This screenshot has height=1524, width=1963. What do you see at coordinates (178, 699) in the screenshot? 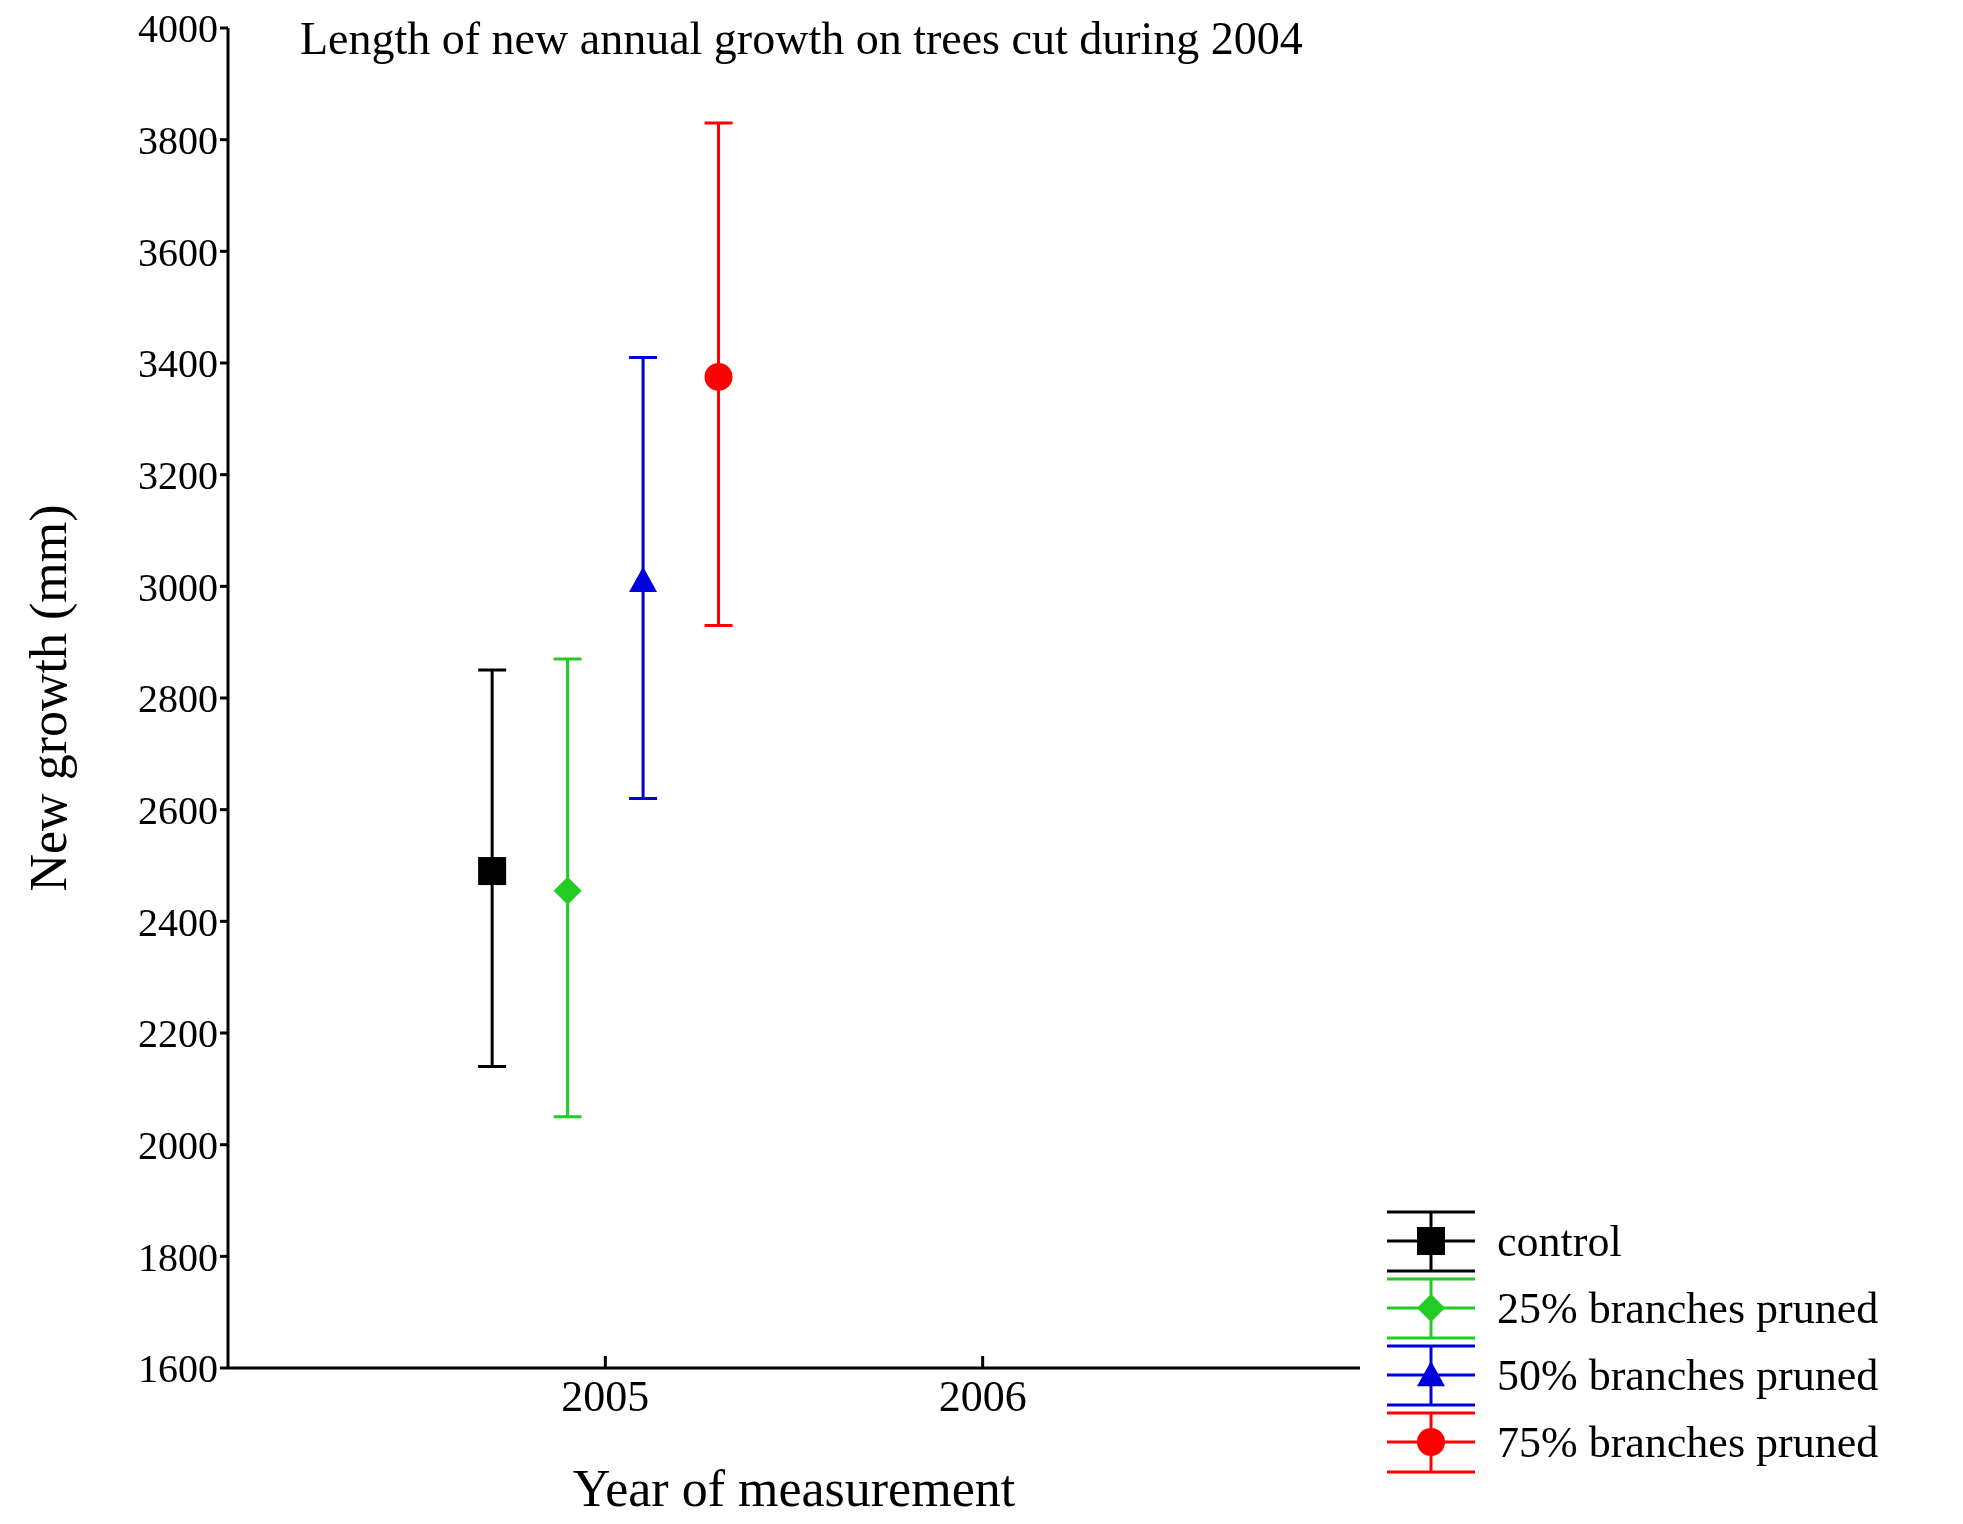
I see `y-tick-label: 2800` at bounding box center [178, 699].